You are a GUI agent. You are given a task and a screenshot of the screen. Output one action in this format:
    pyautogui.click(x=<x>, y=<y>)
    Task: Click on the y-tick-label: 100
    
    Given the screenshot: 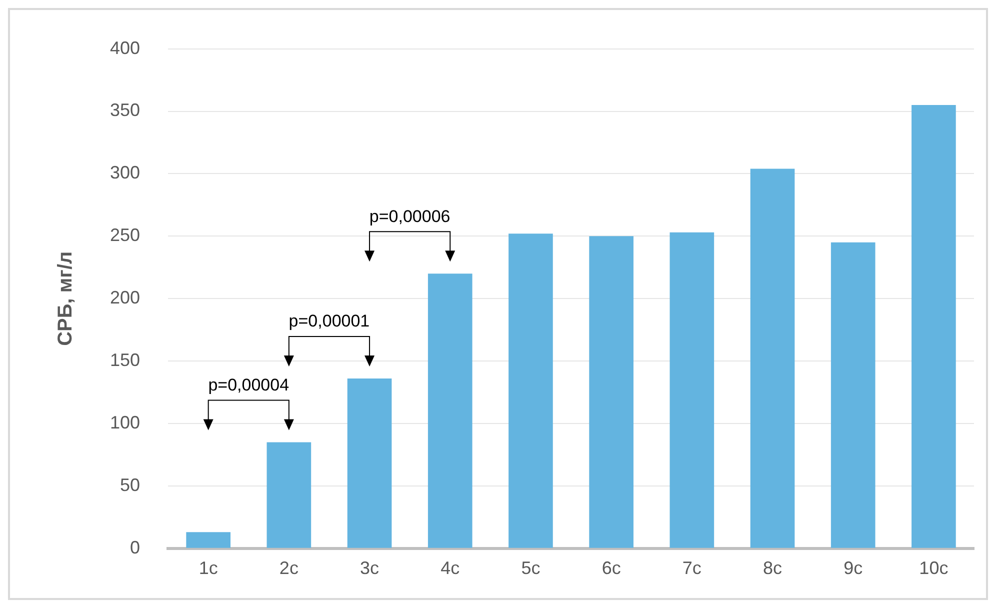 What is the action you would take?
    pyautogui.click(x=125, y=422)
    